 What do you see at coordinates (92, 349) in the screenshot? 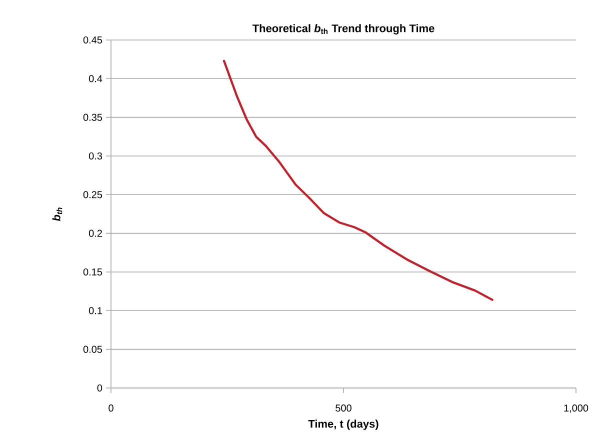
I see `y-tick-label: 0.05` at bounding box center [92, 349].